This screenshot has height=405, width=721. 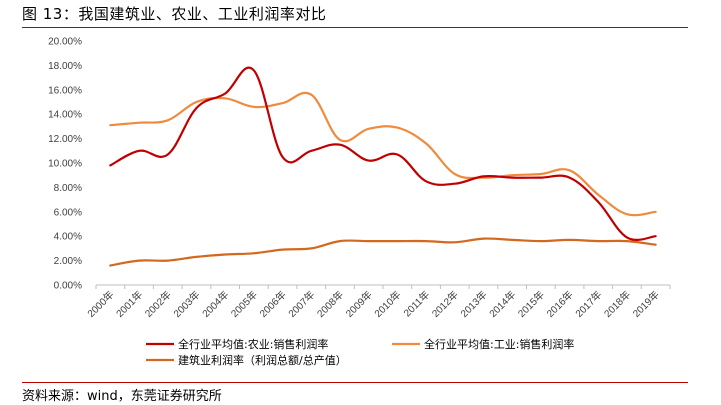 I want to click on y-tick-label: 2.00%, so click(x=68, y=261).